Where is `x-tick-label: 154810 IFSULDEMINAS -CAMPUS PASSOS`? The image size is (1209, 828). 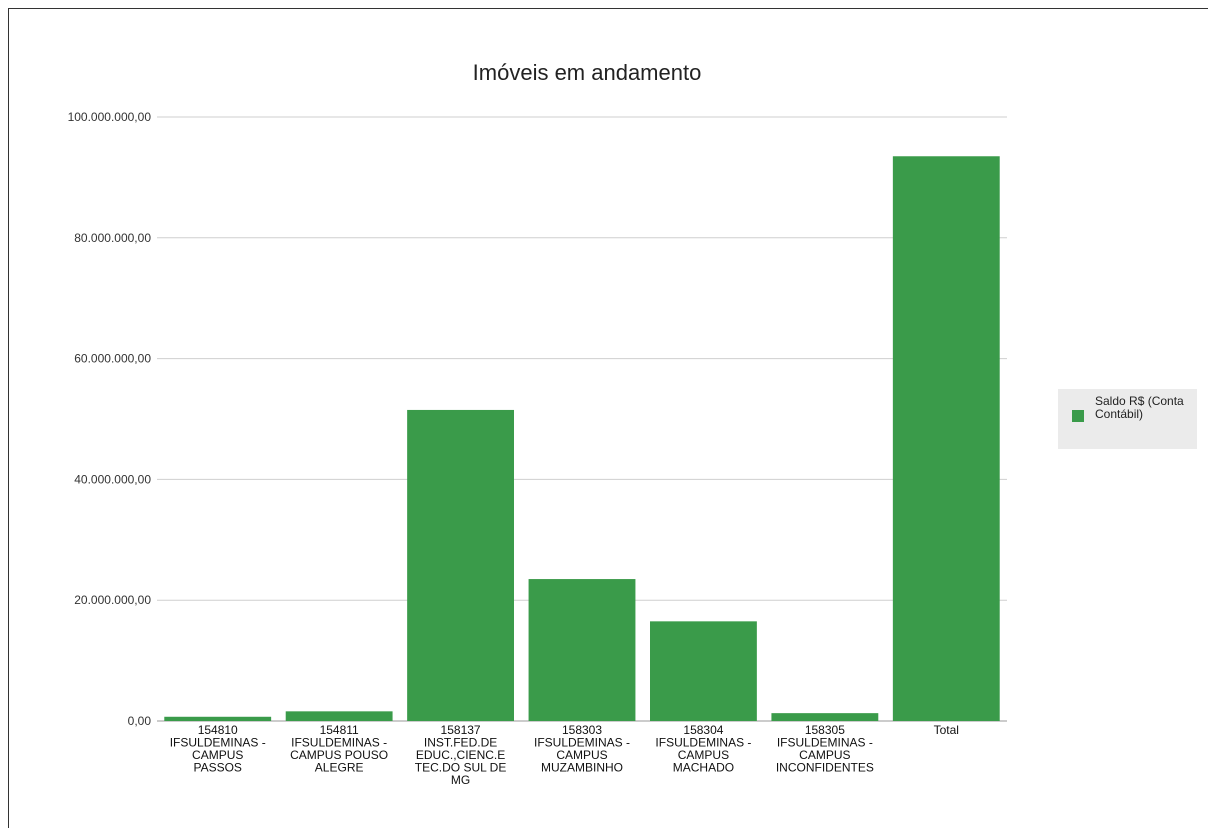
x-tick-label: 154810 IFSULDEMINAS -CAMPUS PASSOS is located at coordinates (218, 749).